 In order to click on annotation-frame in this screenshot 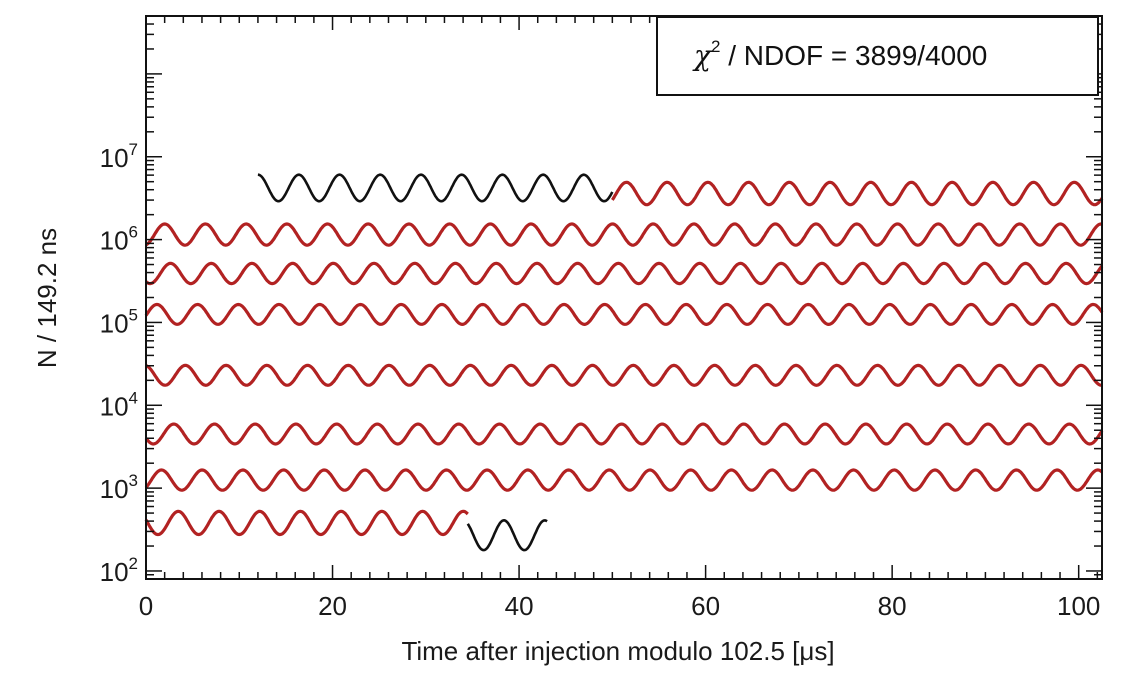, I will do `click(877, 56)`.